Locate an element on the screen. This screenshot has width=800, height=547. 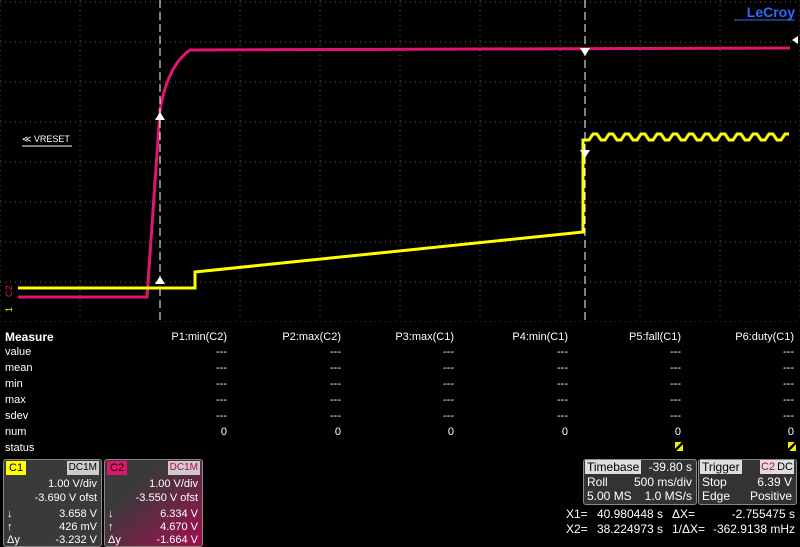
cursor-readout: -2.755475 s is located at coordinates (763, 514).